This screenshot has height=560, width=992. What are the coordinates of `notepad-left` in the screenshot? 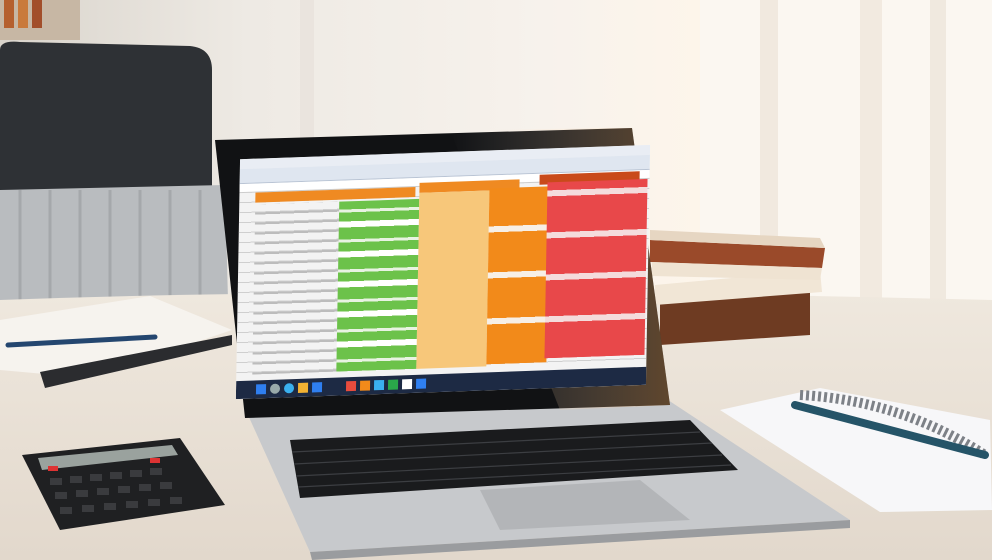 It's located at (116, 342).